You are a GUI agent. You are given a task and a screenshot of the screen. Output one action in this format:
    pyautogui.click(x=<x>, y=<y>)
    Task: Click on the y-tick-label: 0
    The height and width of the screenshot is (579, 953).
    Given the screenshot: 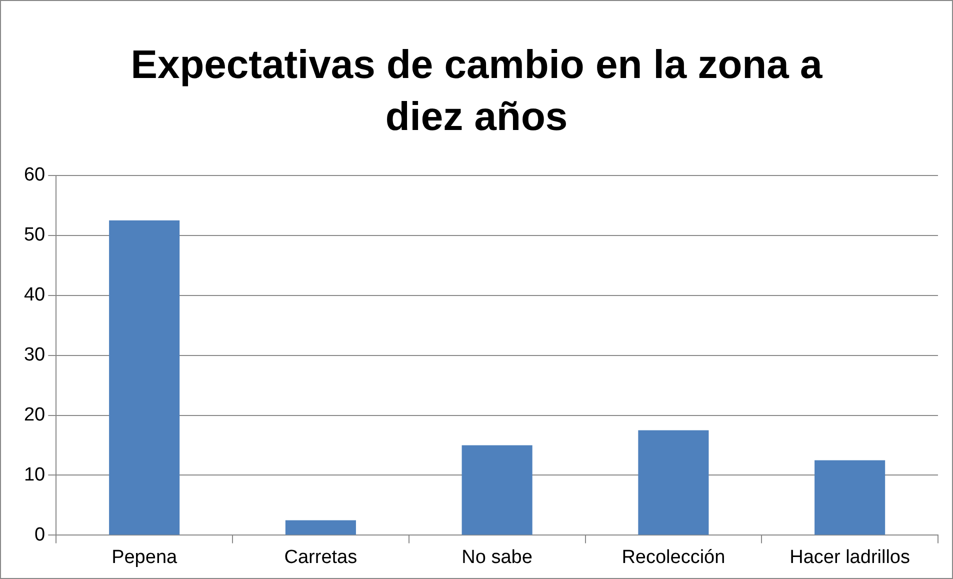 What is the action you would take?
    pyautogui.click(x=40, y=535)
    